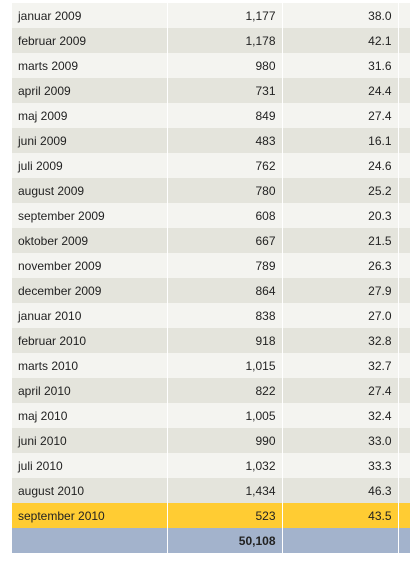 The image size is (410, 566). Describe the element at coordinates (90, 165) in the screenshot. I see `month-cell: juli 2009` at that location.